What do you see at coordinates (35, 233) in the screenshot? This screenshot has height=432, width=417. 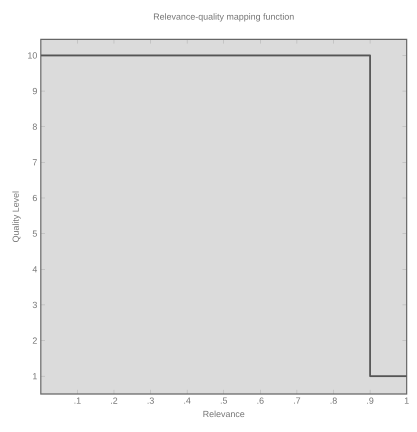 I see `y-tick-label: 5` at bounding box center [35, 233].